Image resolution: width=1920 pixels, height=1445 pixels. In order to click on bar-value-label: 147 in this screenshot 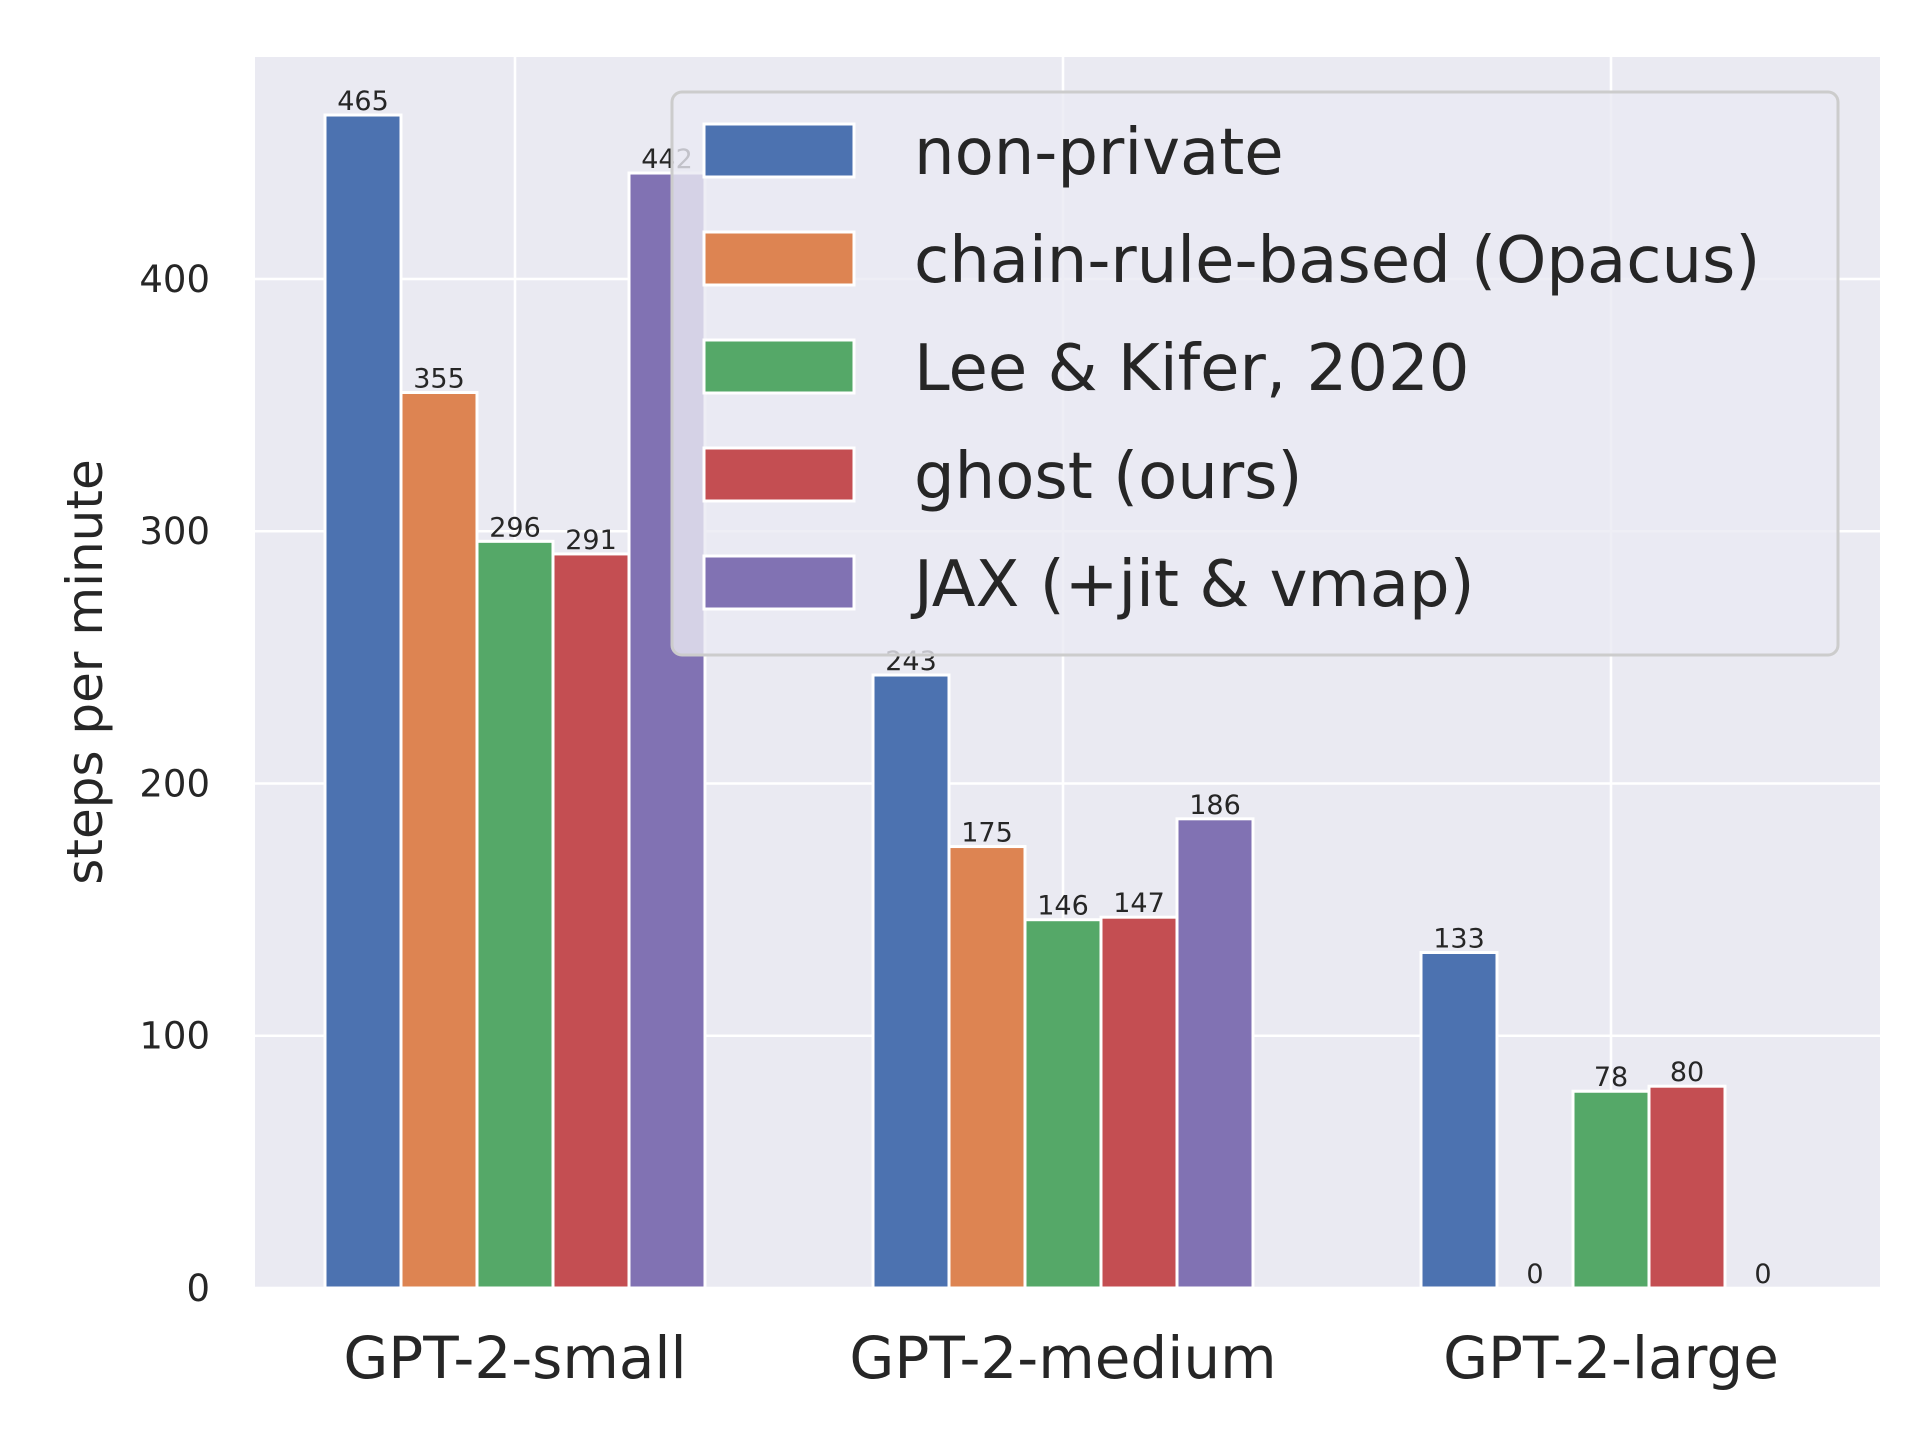, I will do `click(1139, 903)`.